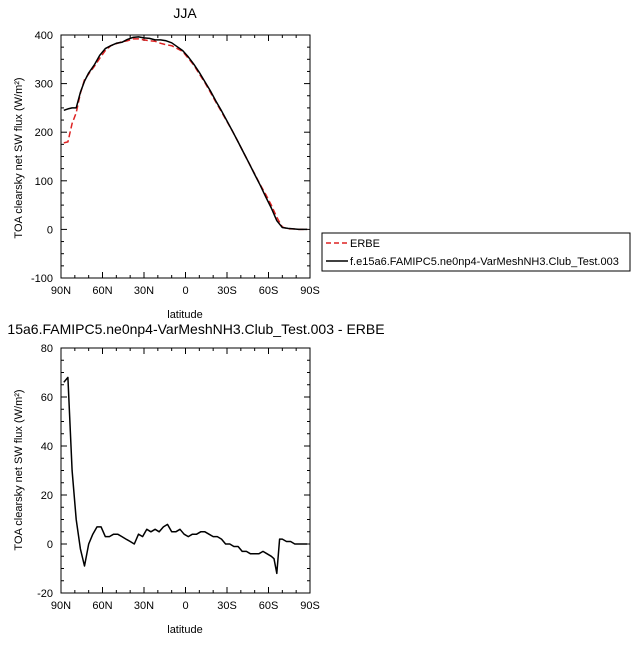 This screenshot has width=640, height=645. I want to click on top-panel-title: JJA, so click(185, 13).